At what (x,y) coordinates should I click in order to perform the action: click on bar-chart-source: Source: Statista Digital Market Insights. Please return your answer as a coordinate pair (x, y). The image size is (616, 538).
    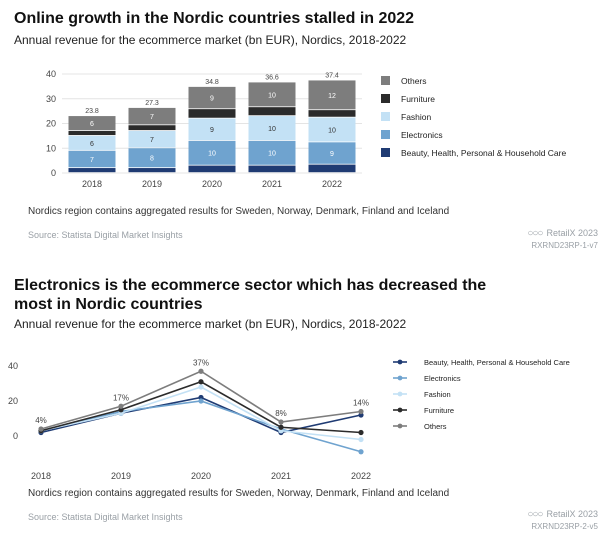
    Looking at the image, I should click on (105, 235).